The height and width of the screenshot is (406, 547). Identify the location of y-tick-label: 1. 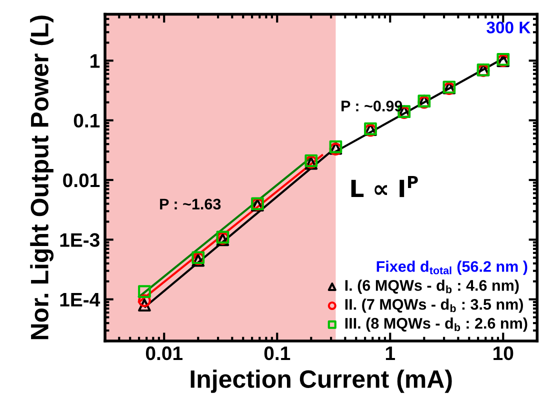
(95, 61).